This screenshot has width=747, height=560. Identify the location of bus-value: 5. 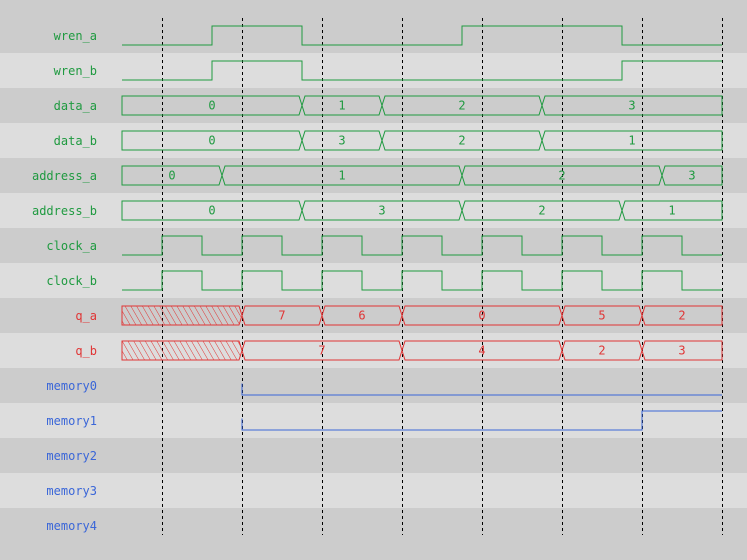
(601, 316).